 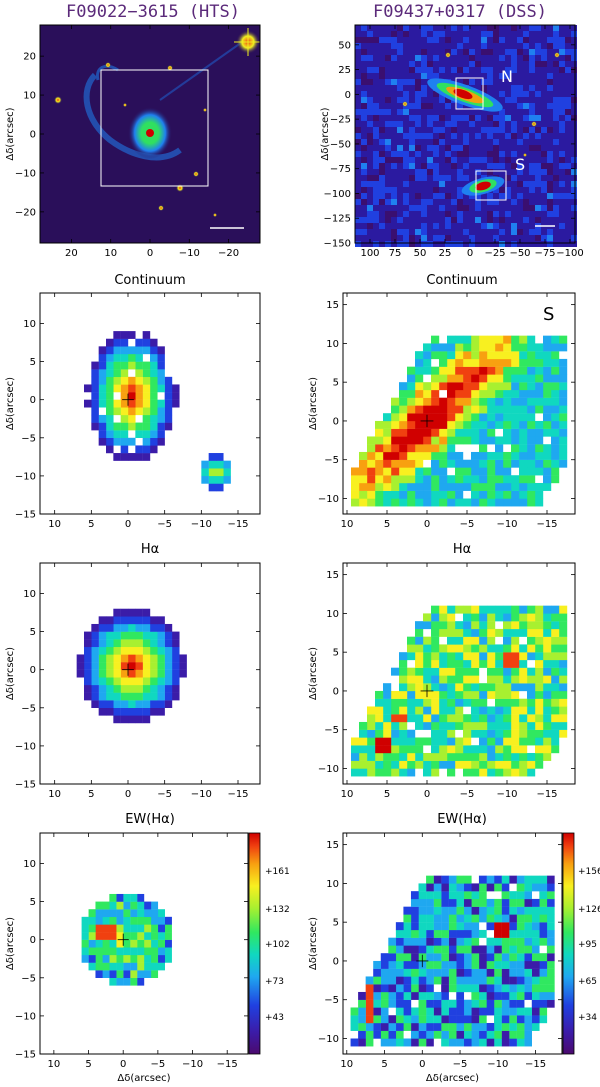 What do you see at coordinates (332, 845) in the screenshot?
I see `ytick-label-ew-right-0: 15` at bounding box center [332, 845].